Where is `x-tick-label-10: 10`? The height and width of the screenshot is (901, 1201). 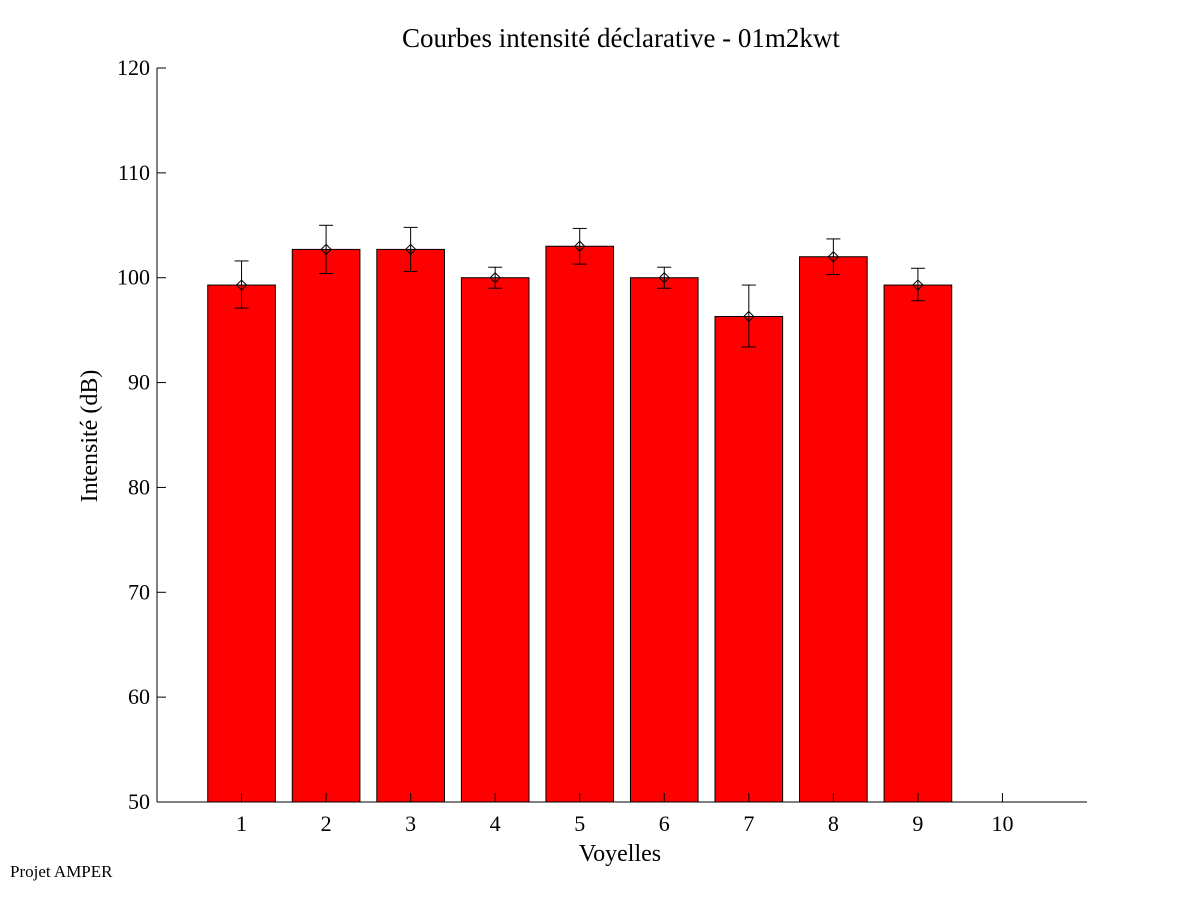
x-tick-label-10: 10 is located at coordinates (1002, 823).